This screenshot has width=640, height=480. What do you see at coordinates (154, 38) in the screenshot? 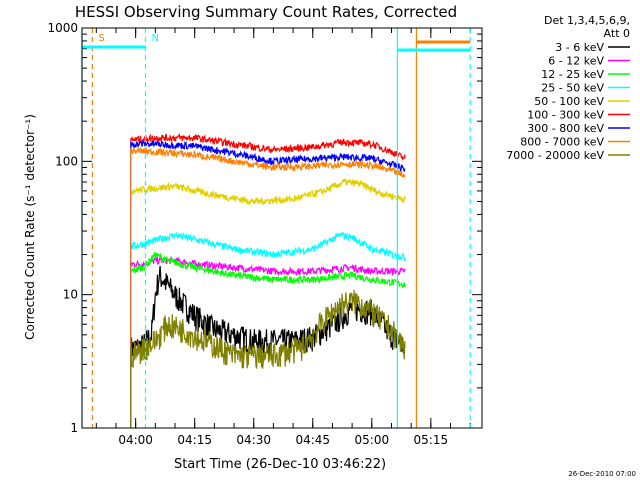
I see `marker-label: N` at bounding box center [154, 38].